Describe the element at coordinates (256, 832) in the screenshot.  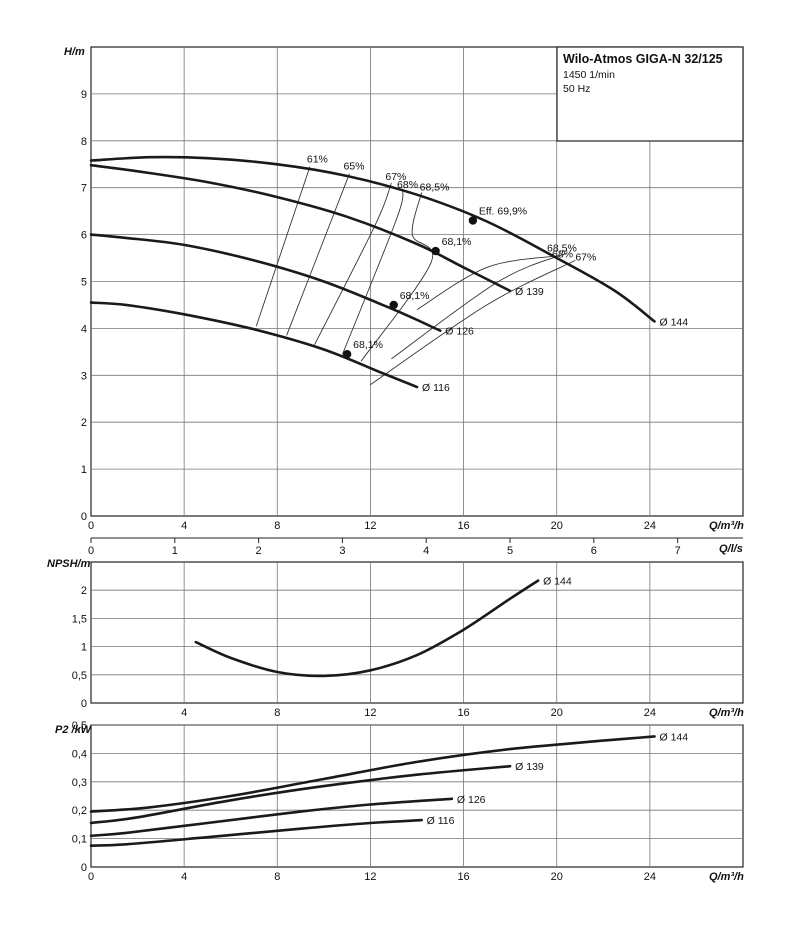
I see `power-curve-d116` at that location.